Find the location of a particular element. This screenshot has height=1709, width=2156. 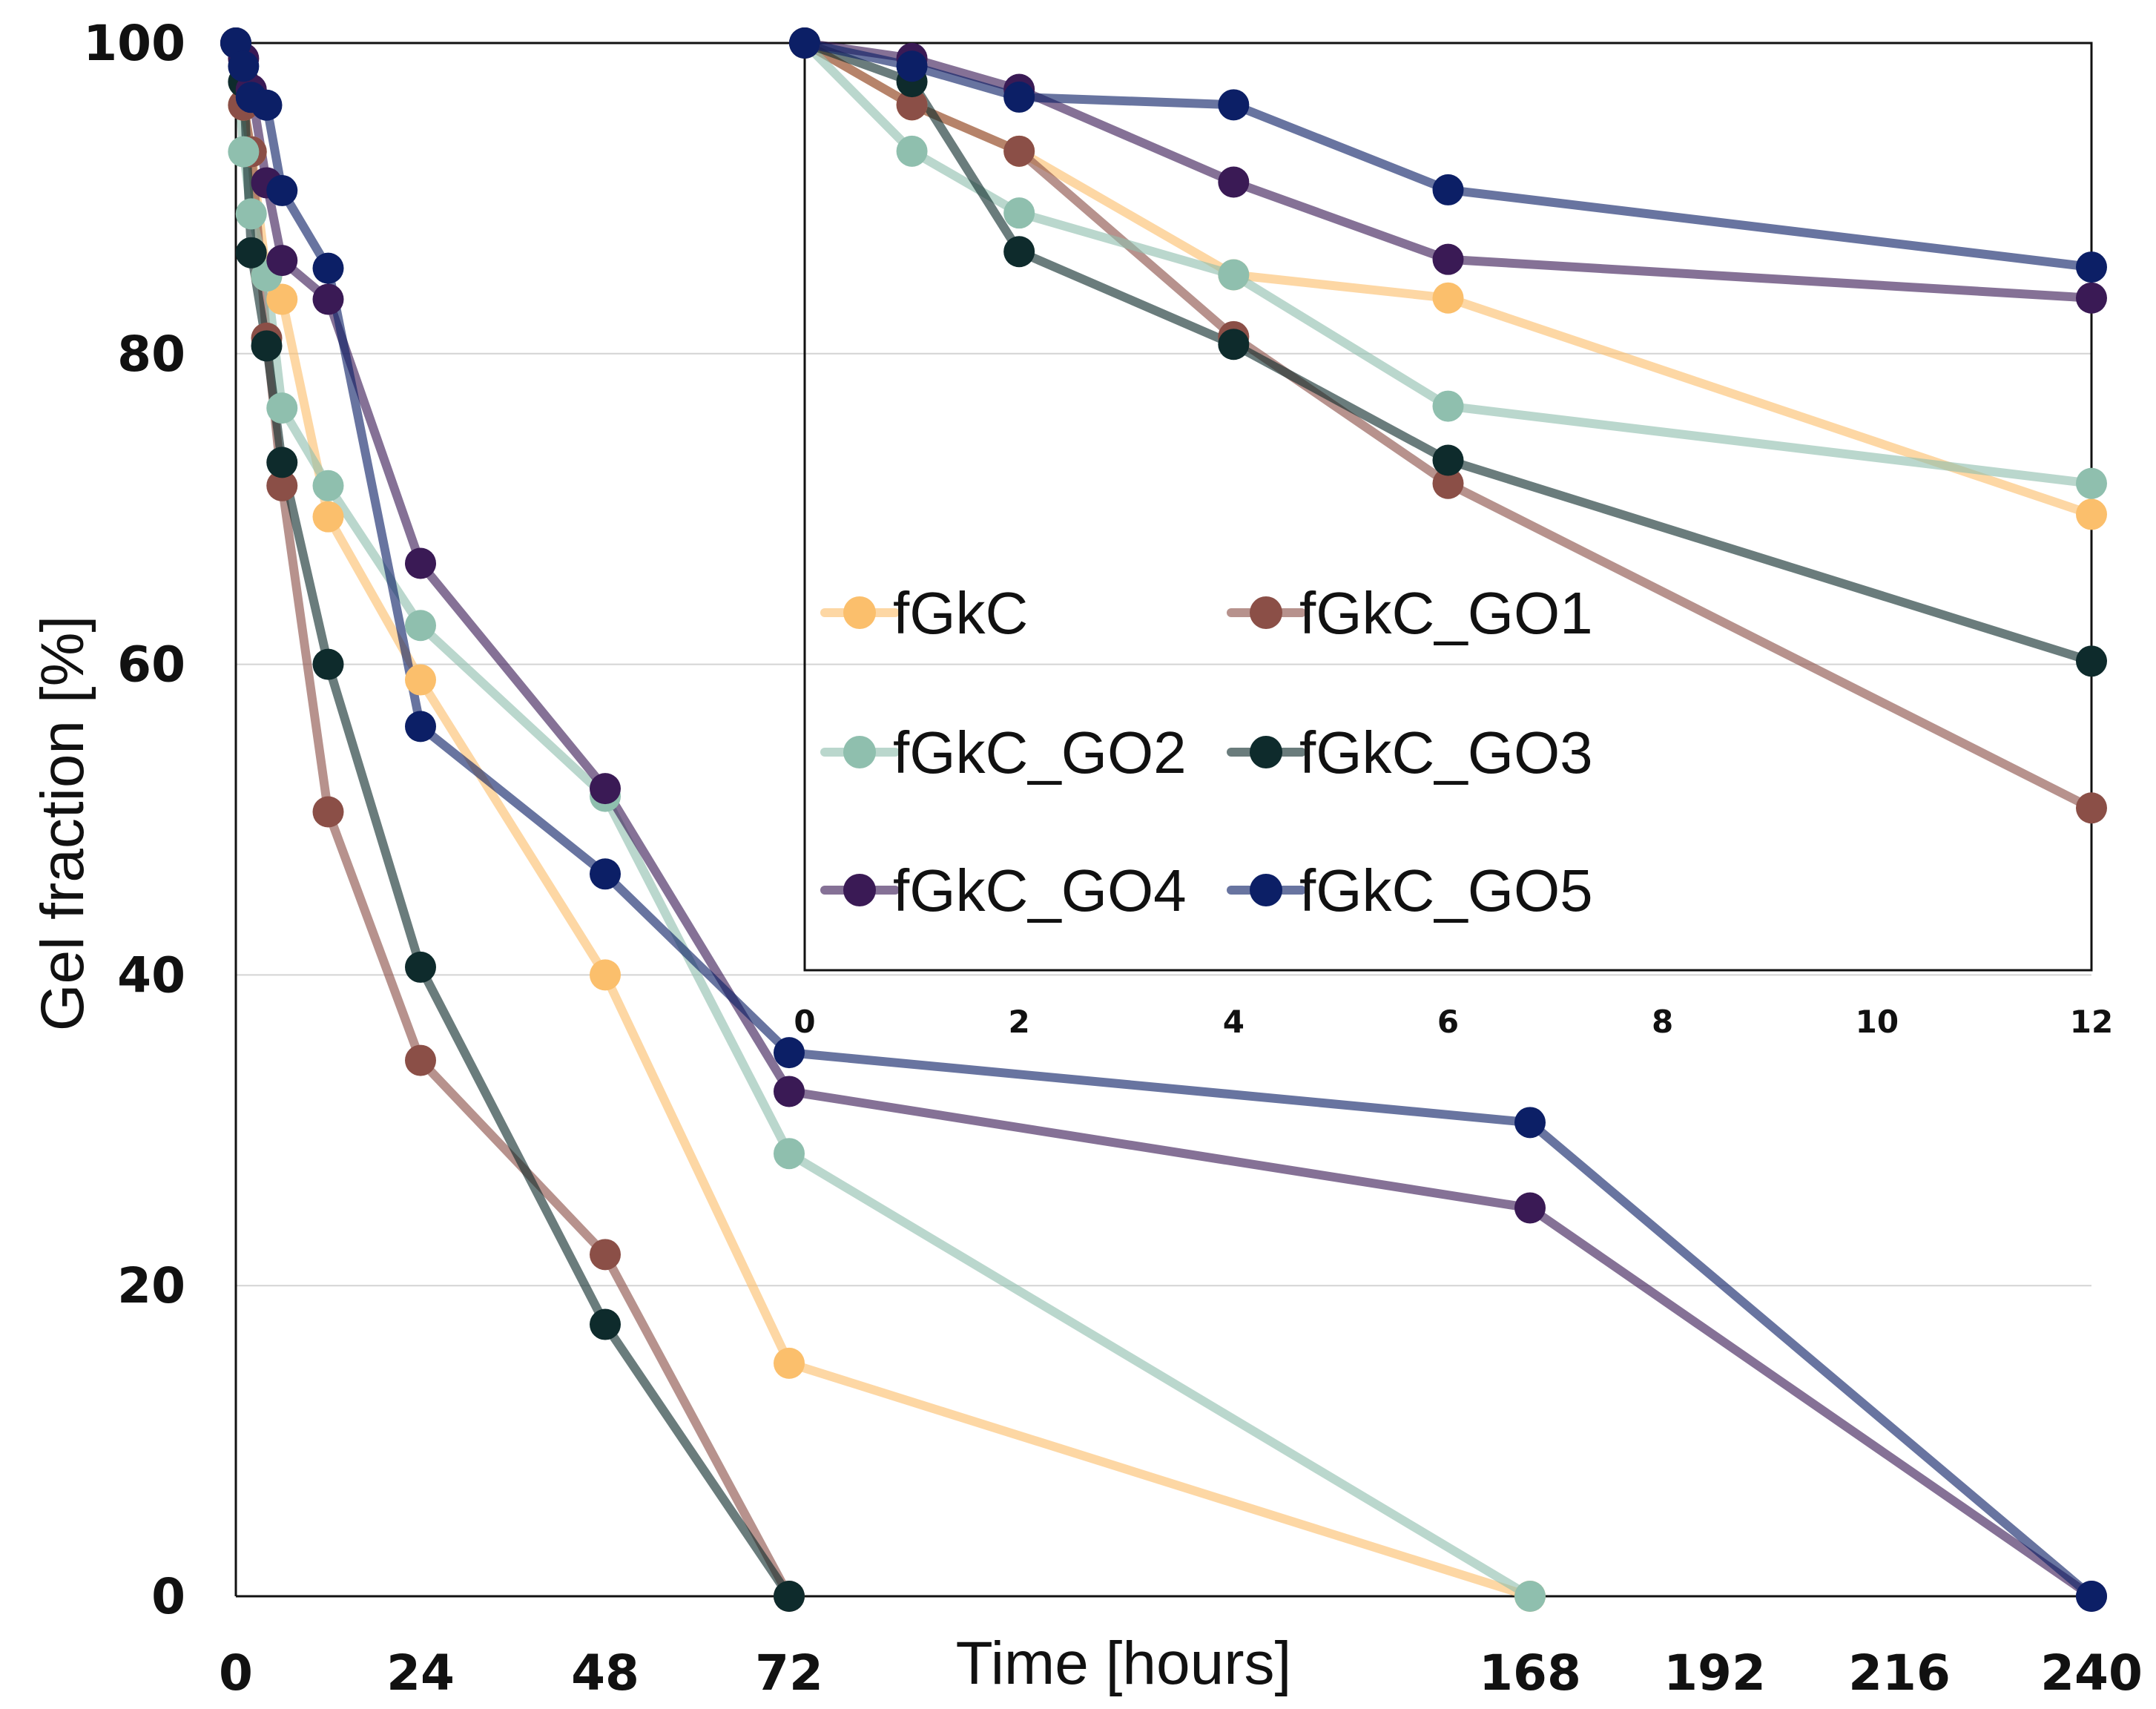

x-axis-title: Time [hours] is located at coordinates (1124, 1663).